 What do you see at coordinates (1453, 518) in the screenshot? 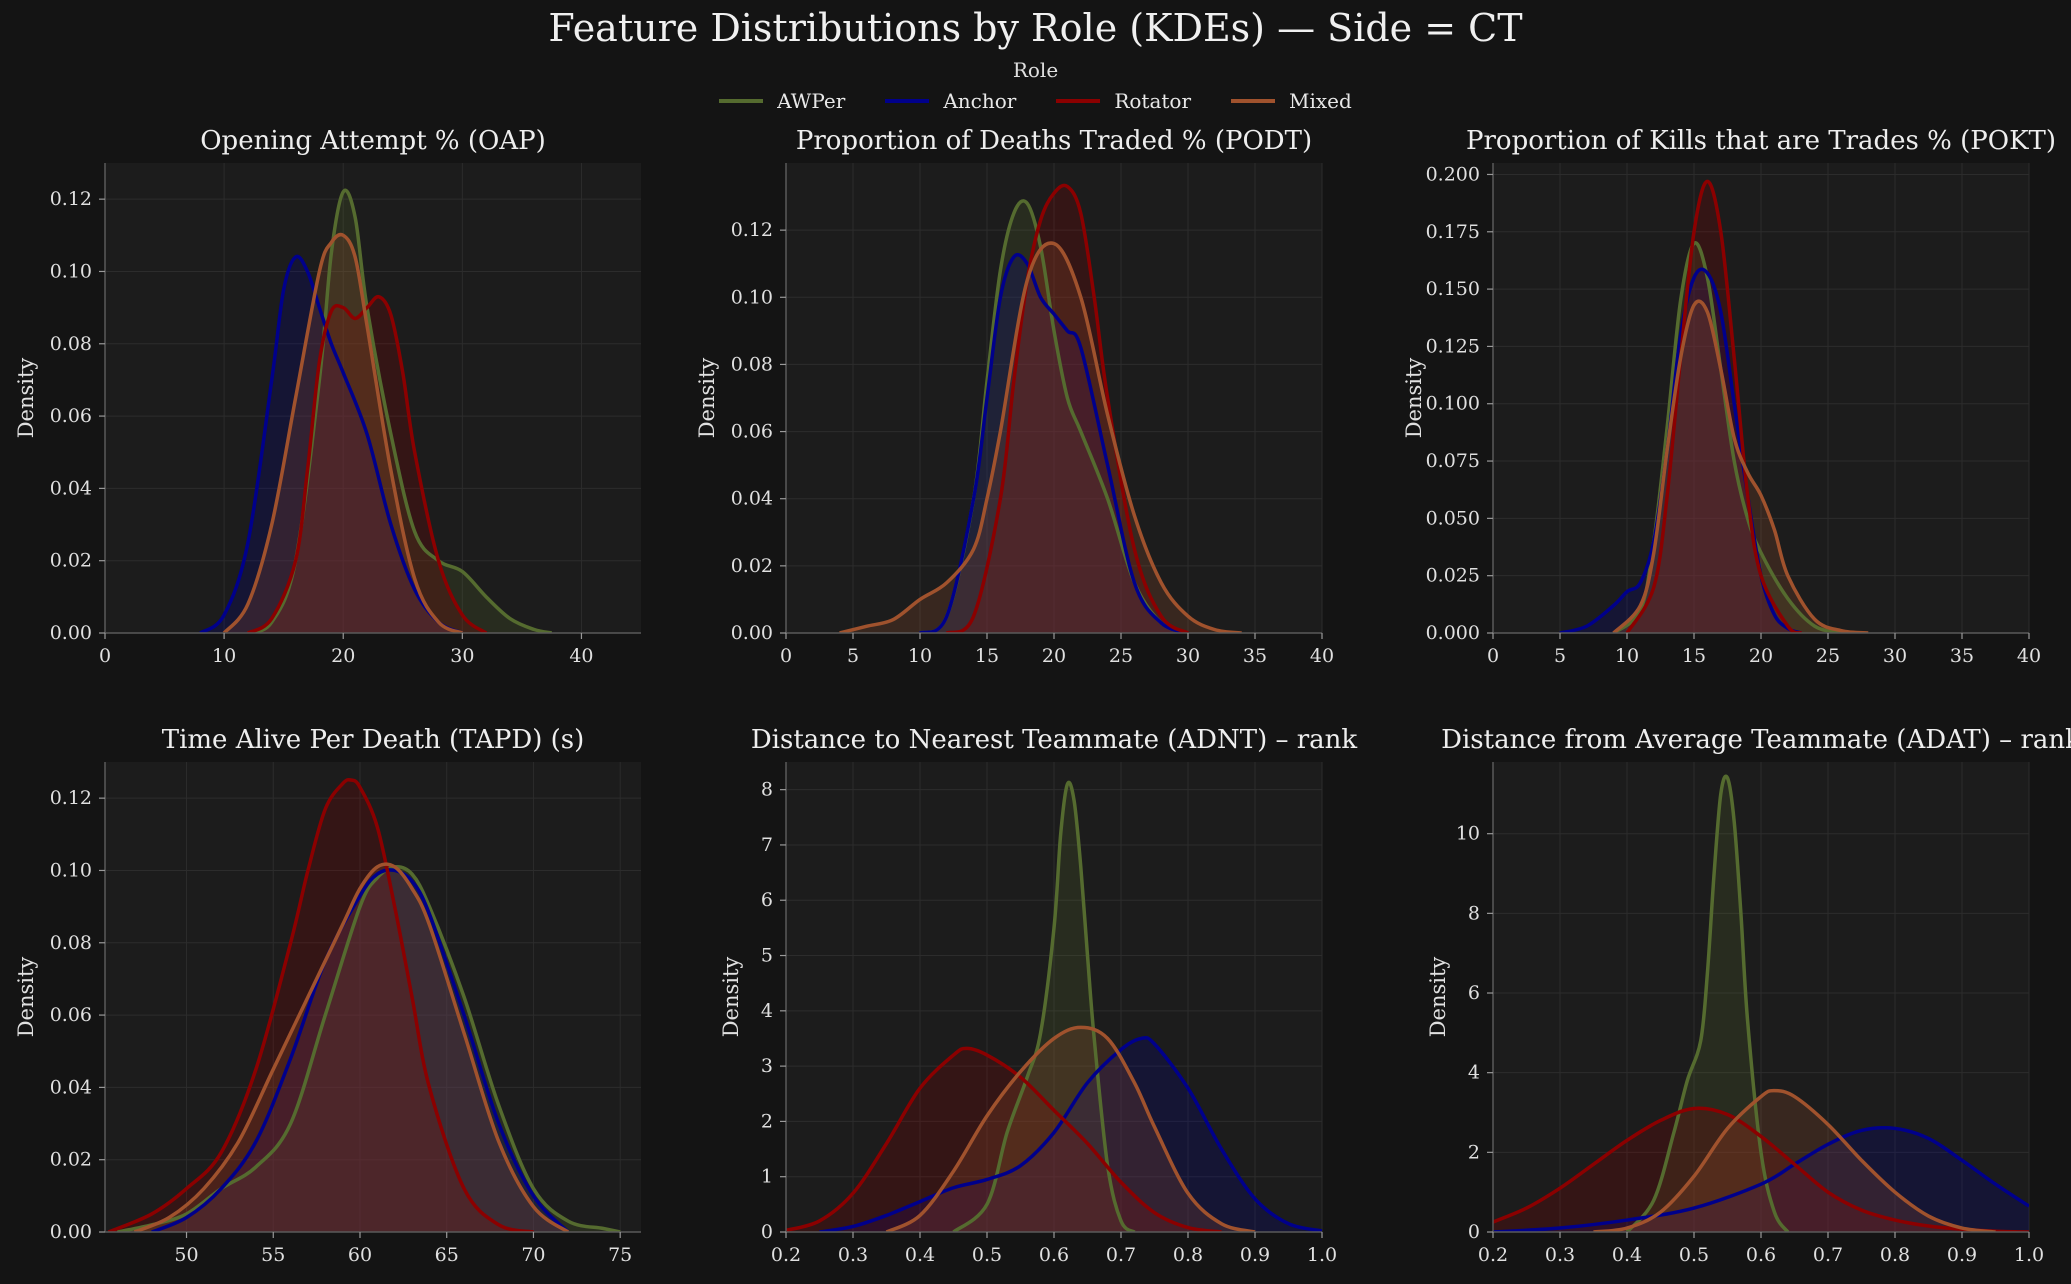
I see `y-tick-label: 0.050` at bounding box center [1453, 518].